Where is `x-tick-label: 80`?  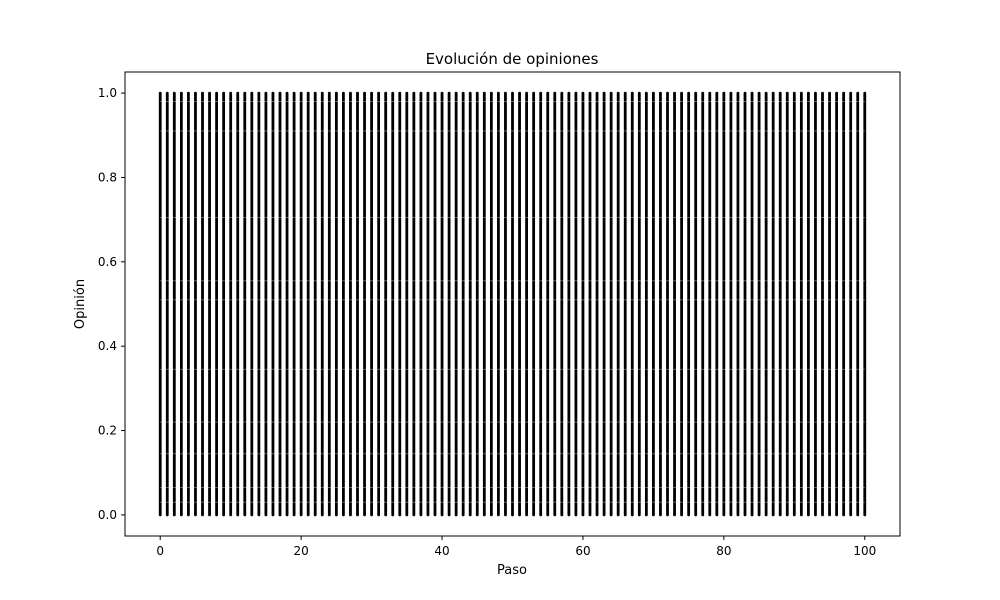
x-tick-label: 80 is located at coordinates (723, 551).